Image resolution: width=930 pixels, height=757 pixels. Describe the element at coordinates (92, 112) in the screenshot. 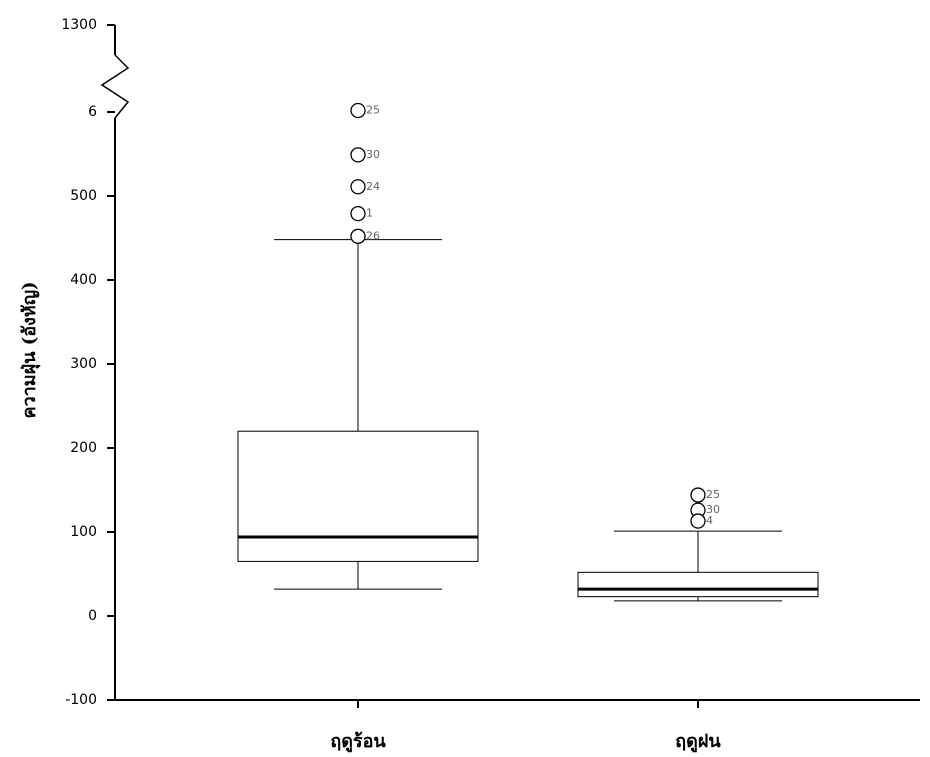

I see `y-tick-label: 6` at that location.